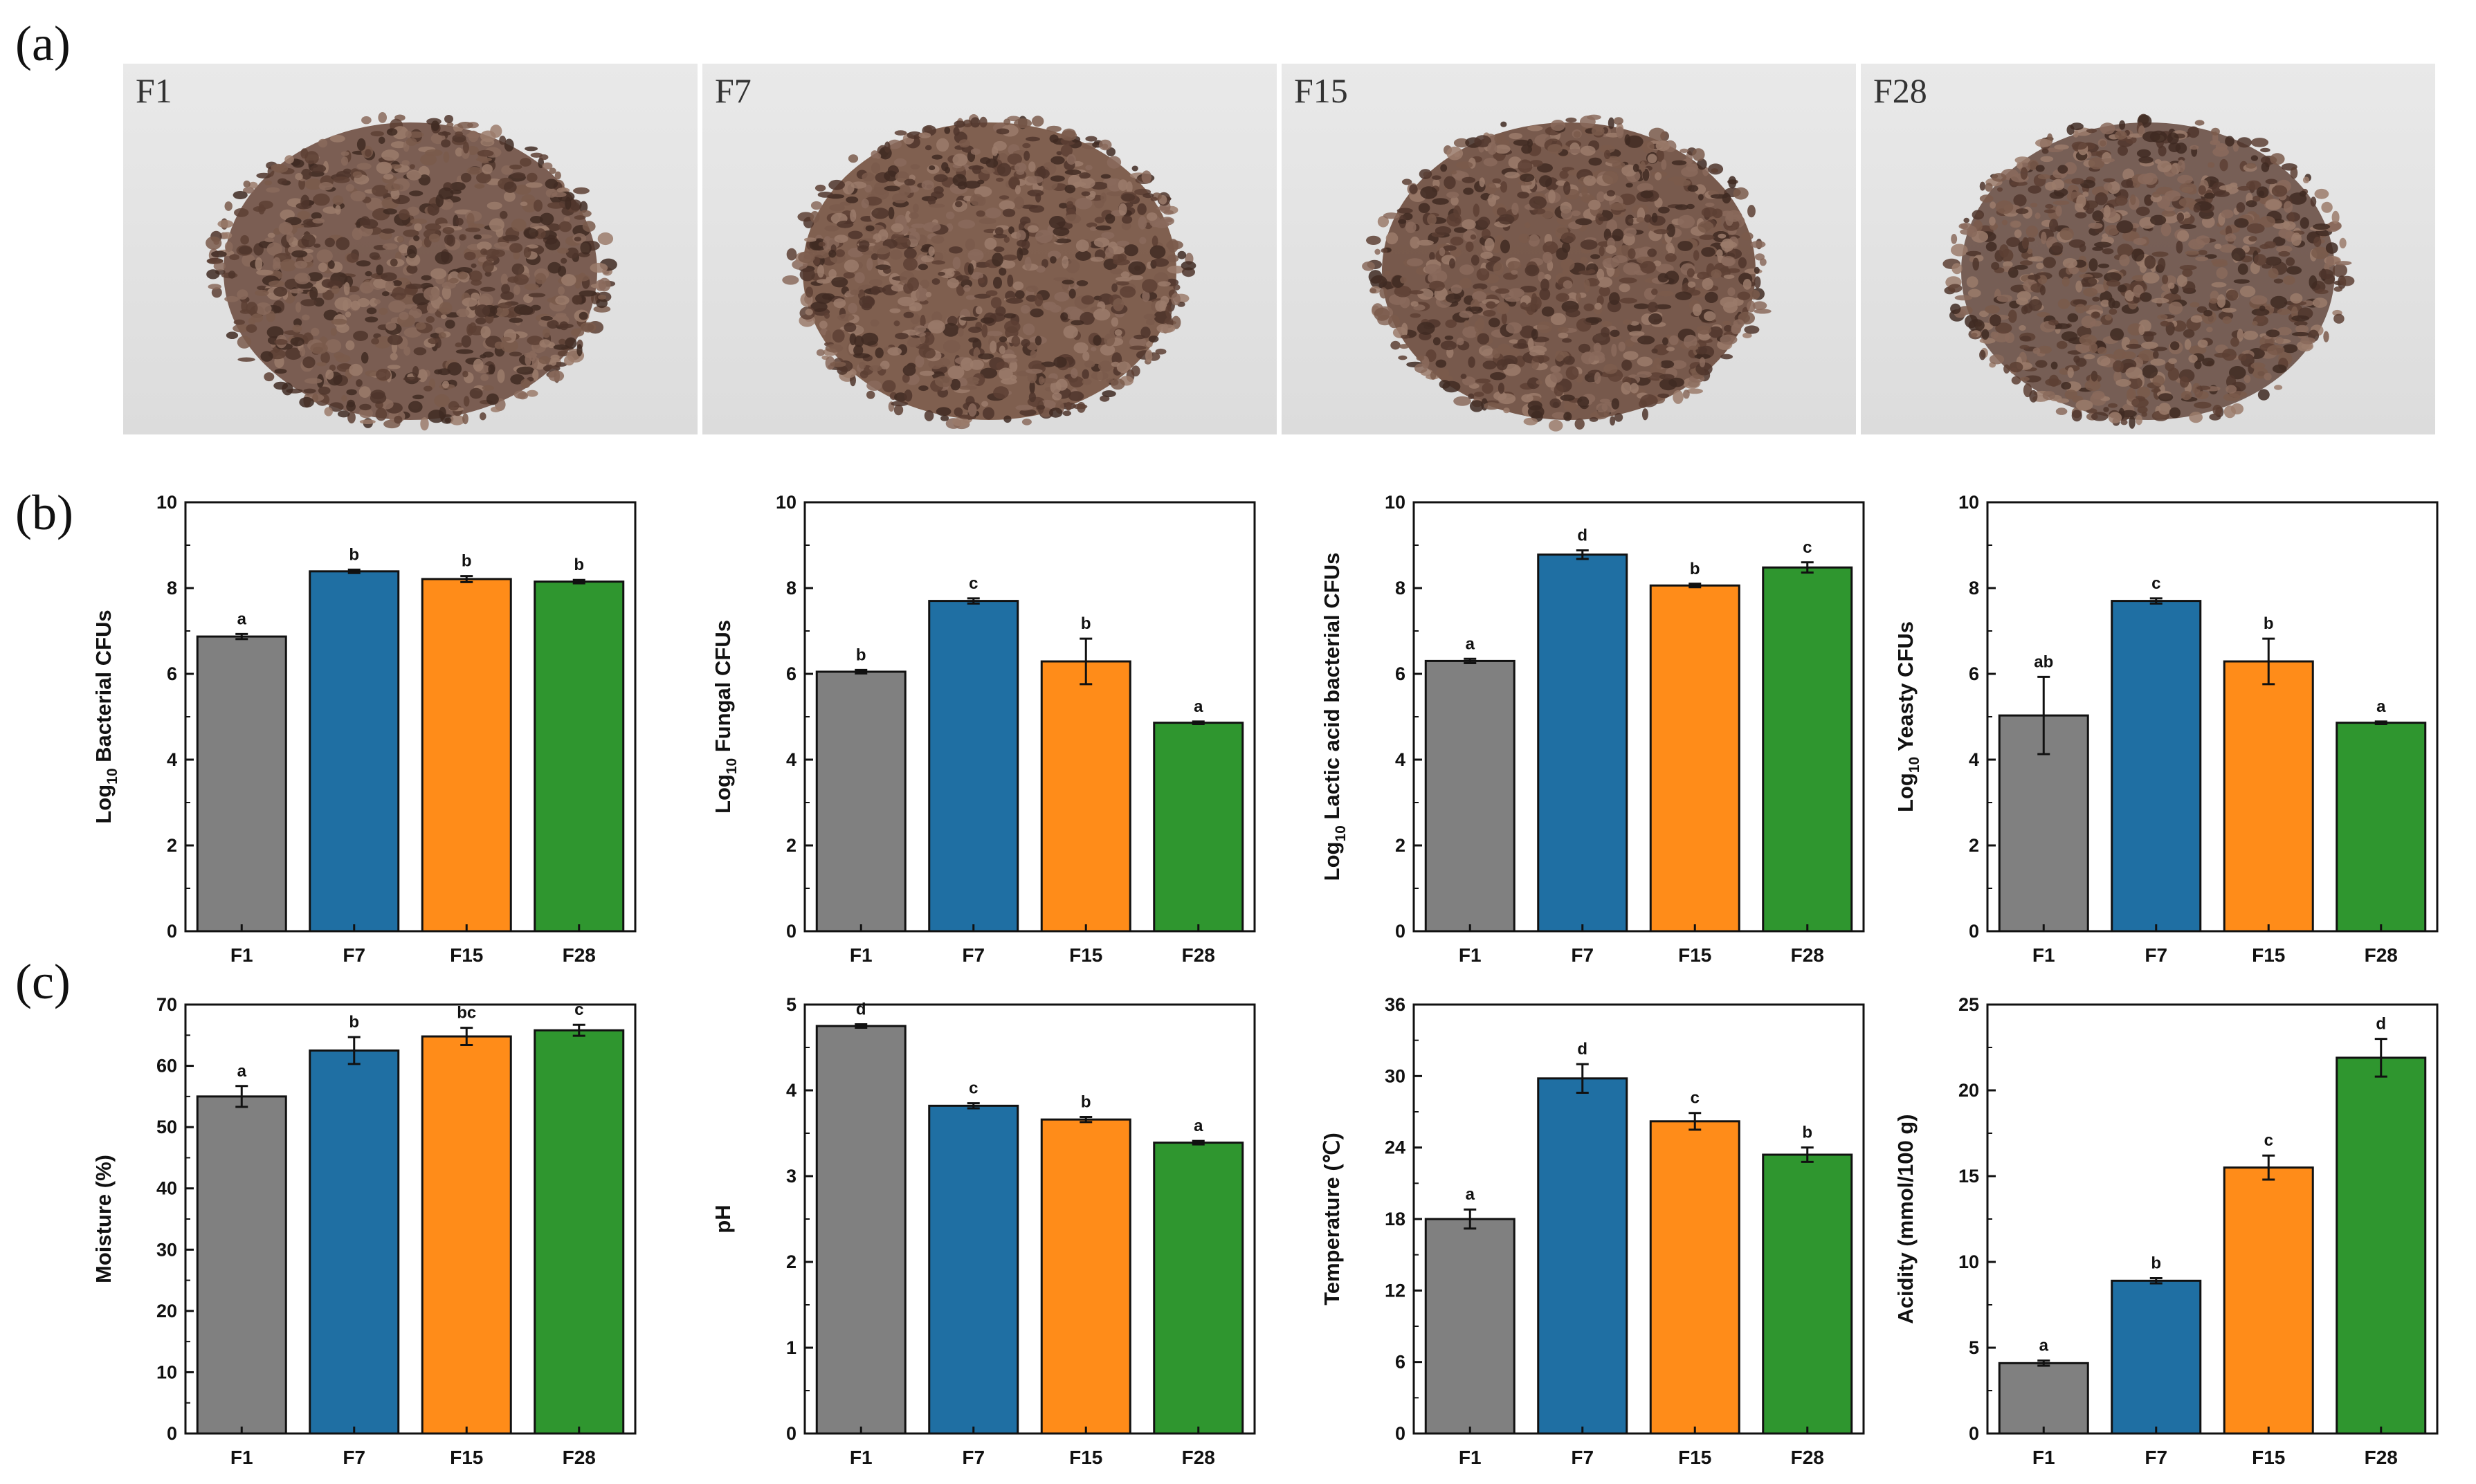  I want to click on significance-letter: c, so click(1695, 1098).